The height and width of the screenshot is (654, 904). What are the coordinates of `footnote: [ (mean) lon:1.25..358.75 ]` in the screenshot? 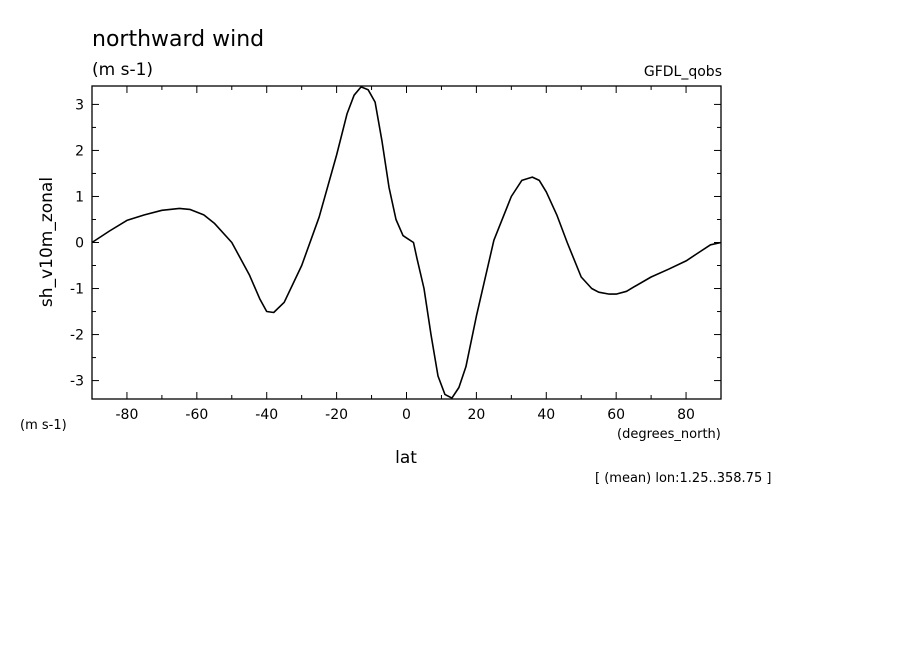 It's located at (683, 478).